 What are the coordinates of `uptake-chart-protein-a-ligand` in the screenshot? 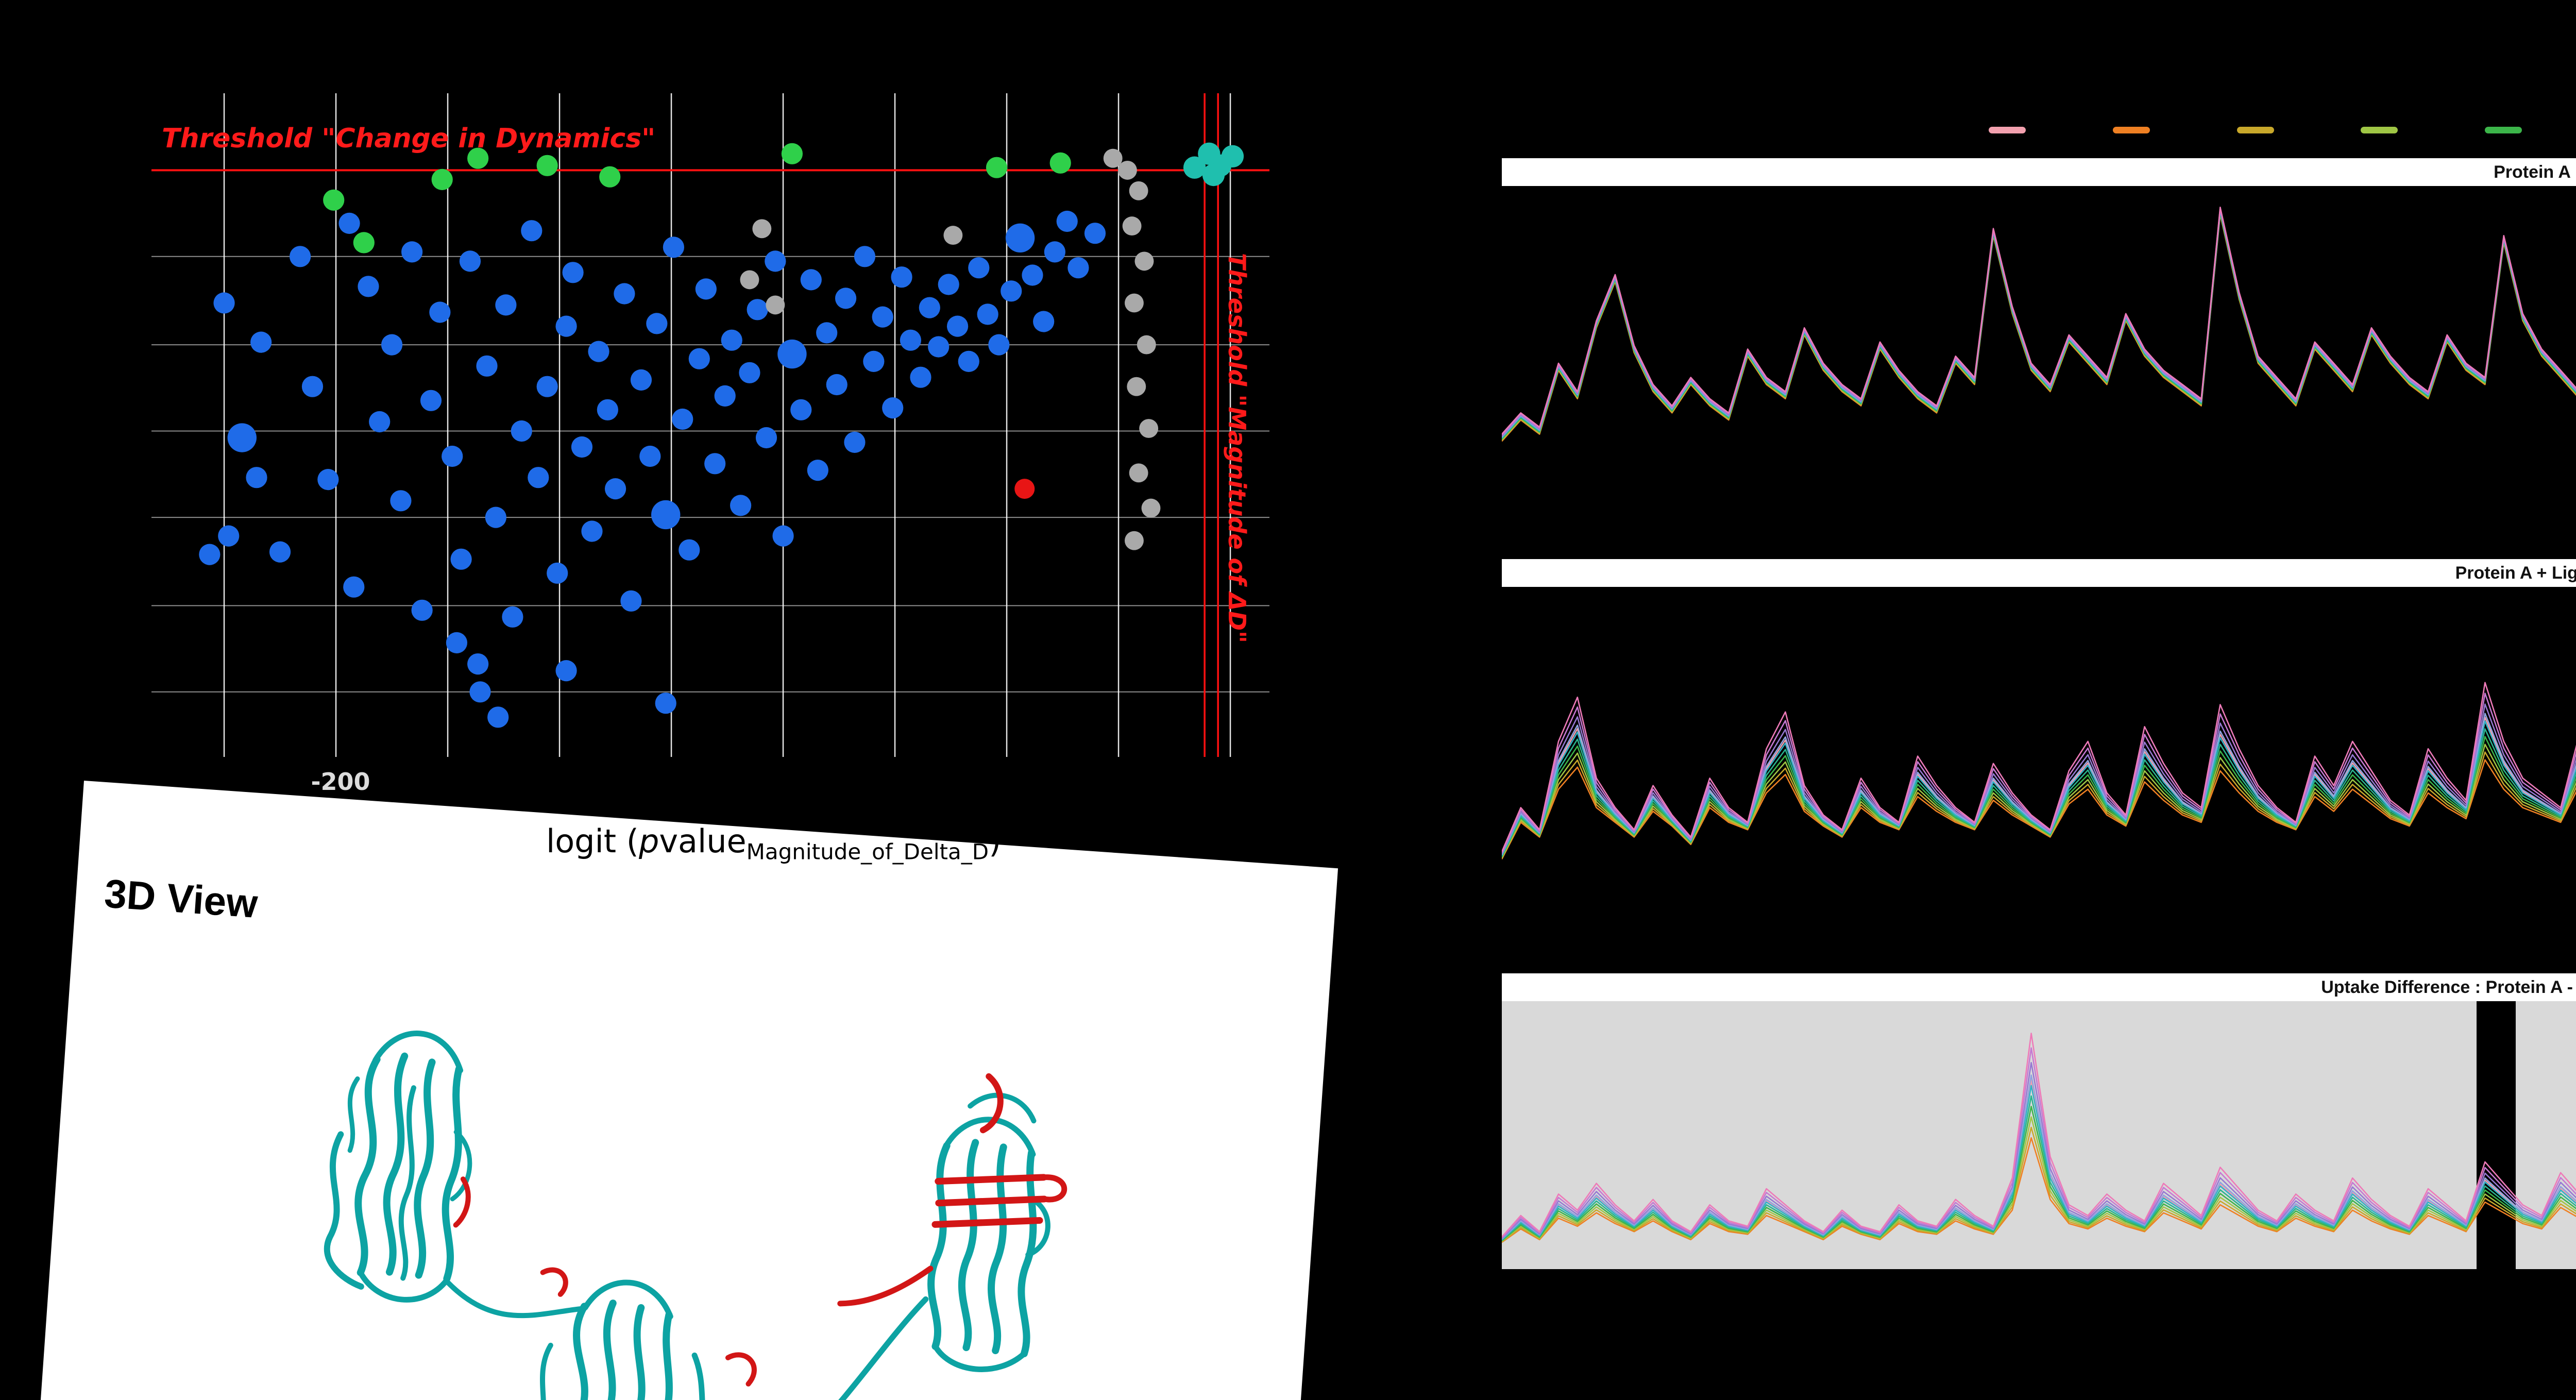 It's located at (2039, 771).